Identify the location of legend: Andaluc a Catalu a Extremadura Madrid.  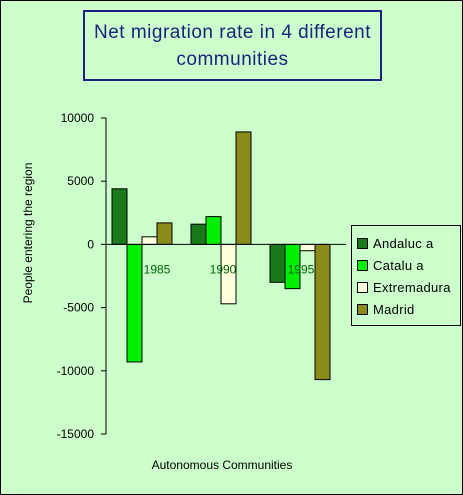
(406, 275).